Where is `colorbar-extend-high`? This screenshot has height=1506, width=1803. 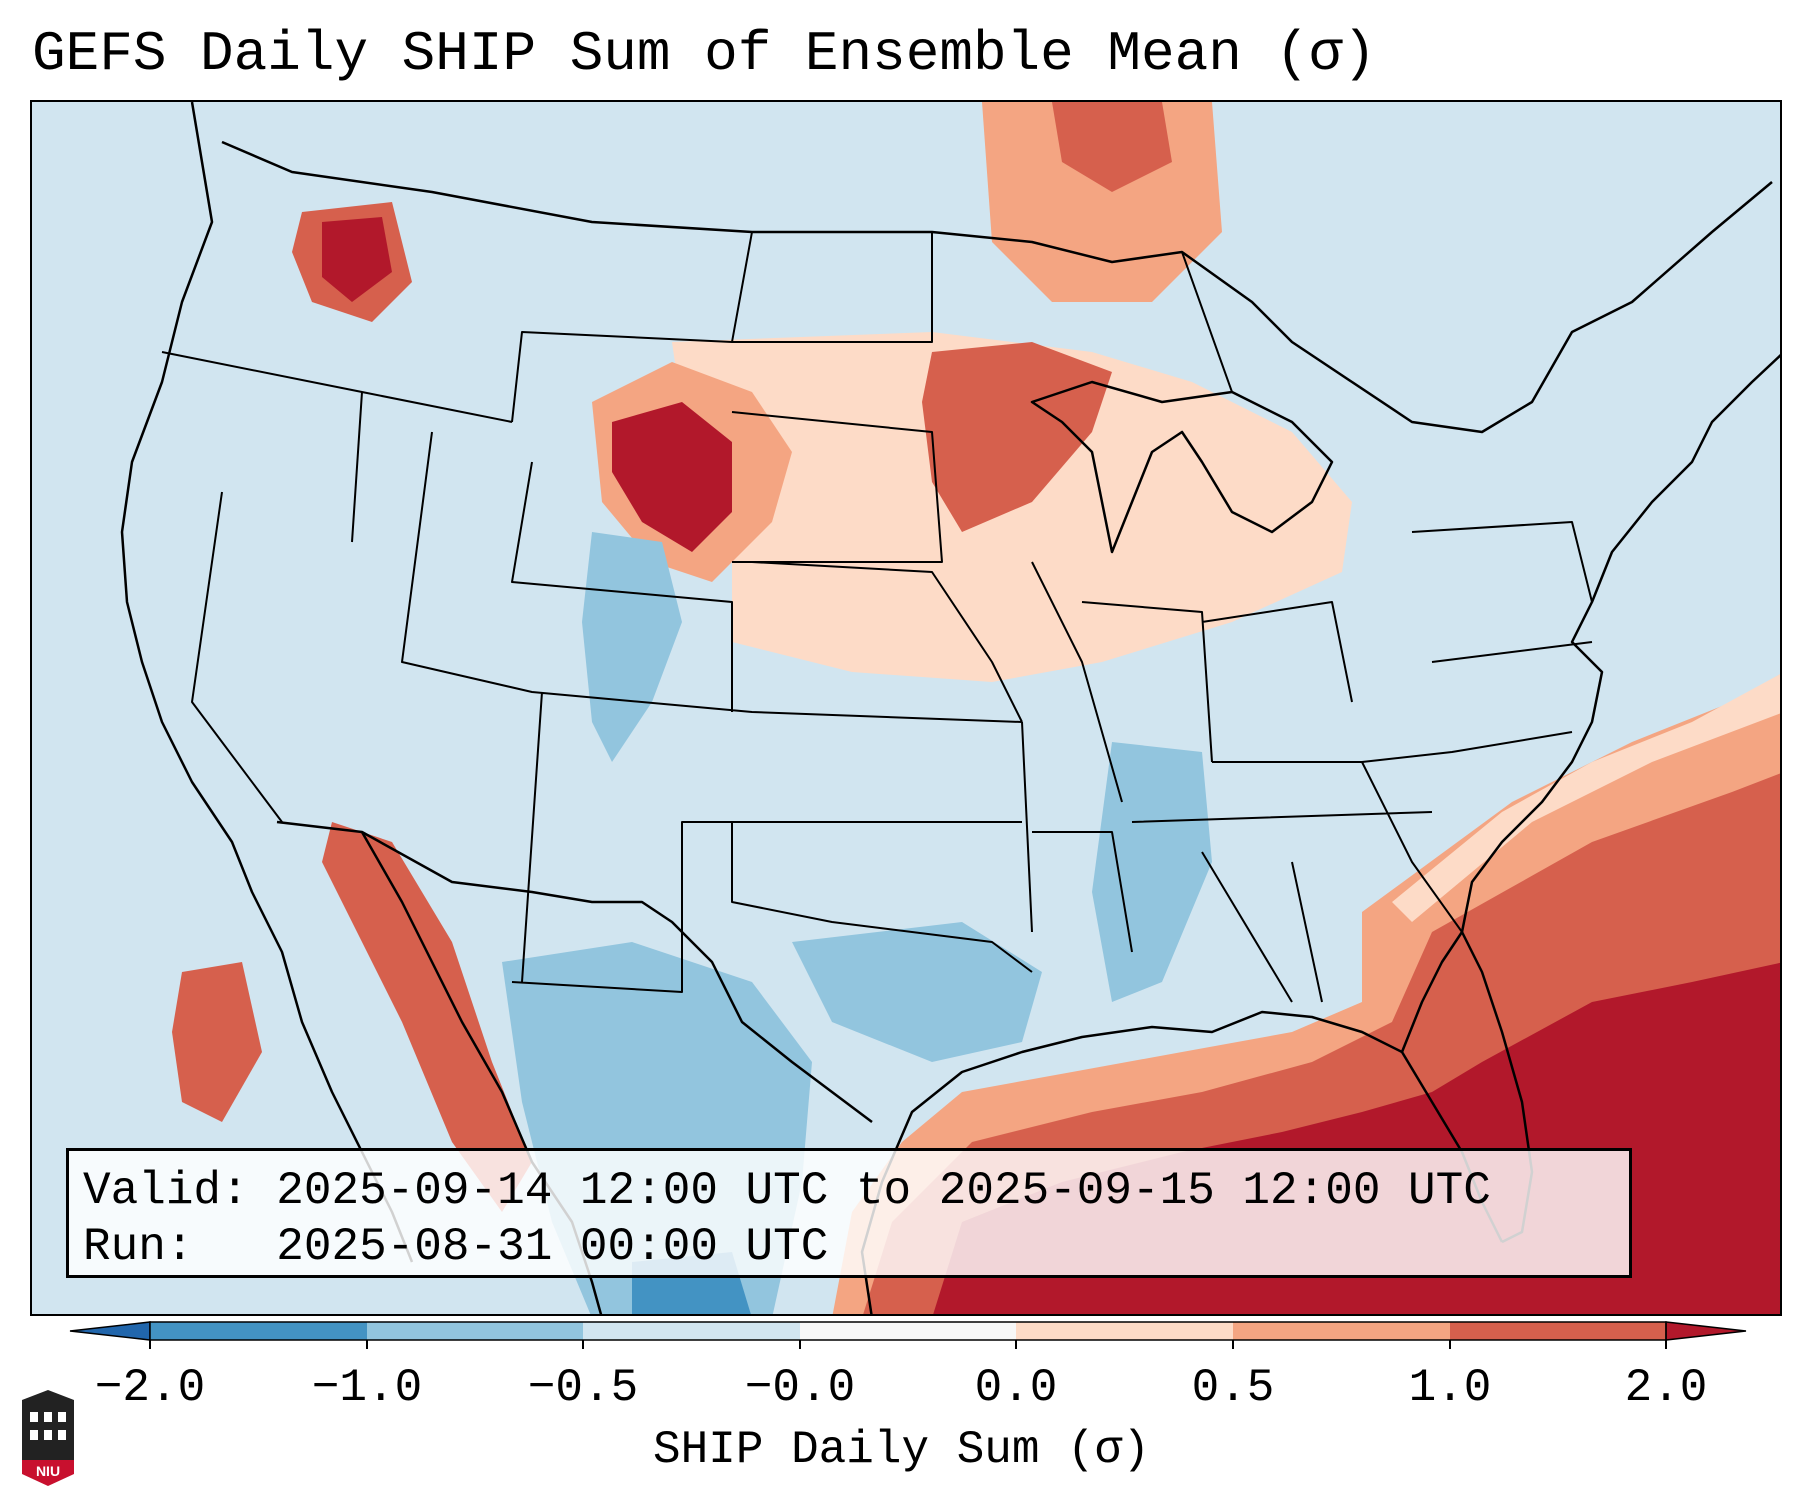
colorbar-extend-high is located at coordinates (1706, 1331).